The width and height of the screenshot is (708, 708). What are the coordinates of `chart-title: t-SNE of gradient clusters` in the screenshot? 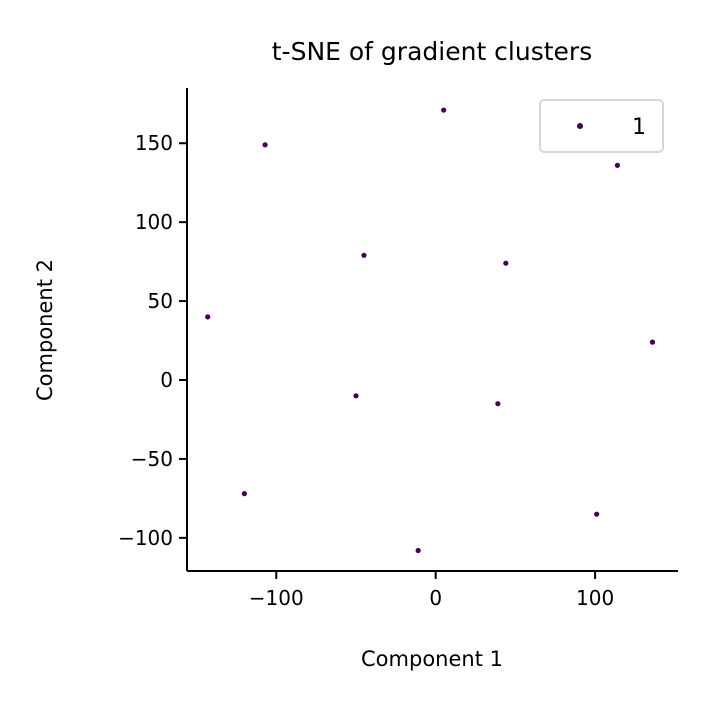 It's located at (432, 51).